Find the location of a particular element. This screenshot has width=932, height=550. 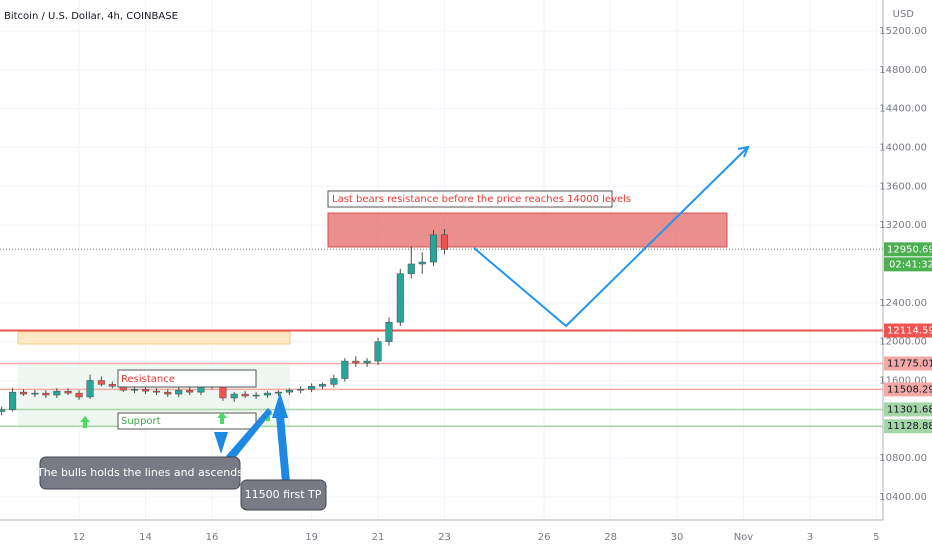

y-tick-label: 12400.00 is located at coordinates (903, 303).